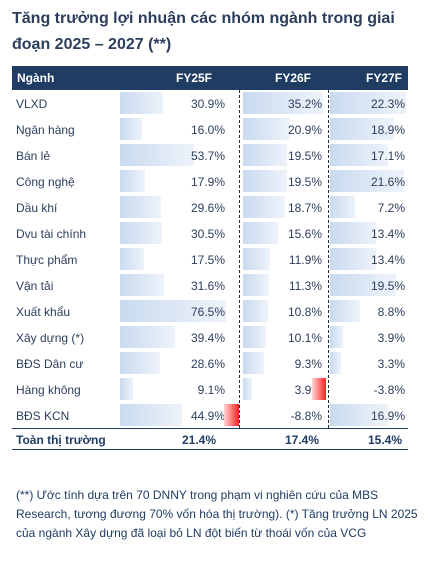 The image size is (431, 566). What do you see at coordinates (174, 259) in the screenshot?
I see `value-cell-fy25: 17.5%` at bounding box center [174, 259].